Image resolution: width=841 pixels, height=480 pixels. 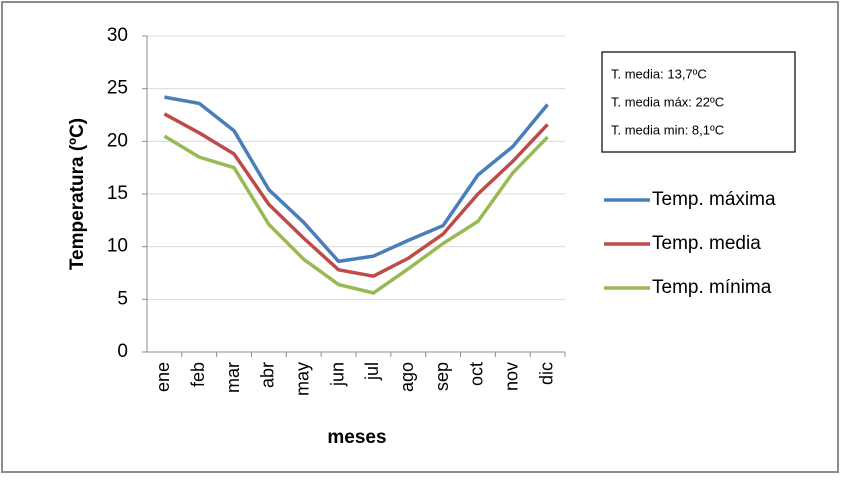 I want to click on annotation: T. media min: 8,1ºC, so click(x=667, y=129).